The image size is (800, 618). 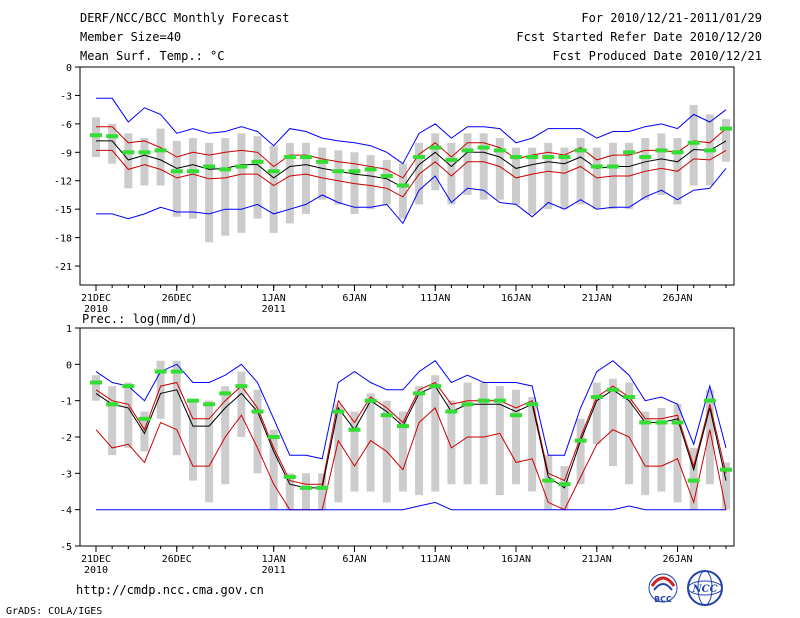 What do you see at coordinates (411, 196) in the screenshot?
I see `series-line-min` at bounding box center [411, 196].